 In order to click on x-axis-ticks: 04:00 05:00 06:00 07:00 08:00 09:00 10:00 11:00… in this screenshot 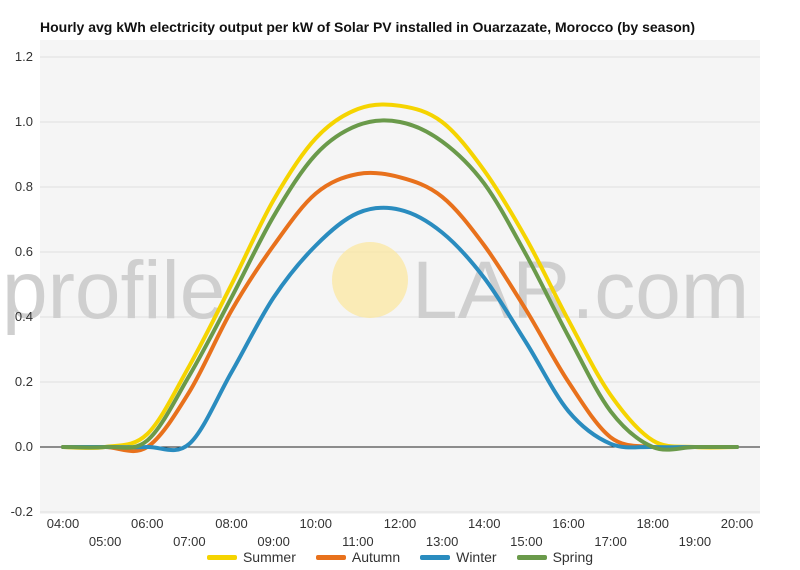, I will do `click(400, 532)`.